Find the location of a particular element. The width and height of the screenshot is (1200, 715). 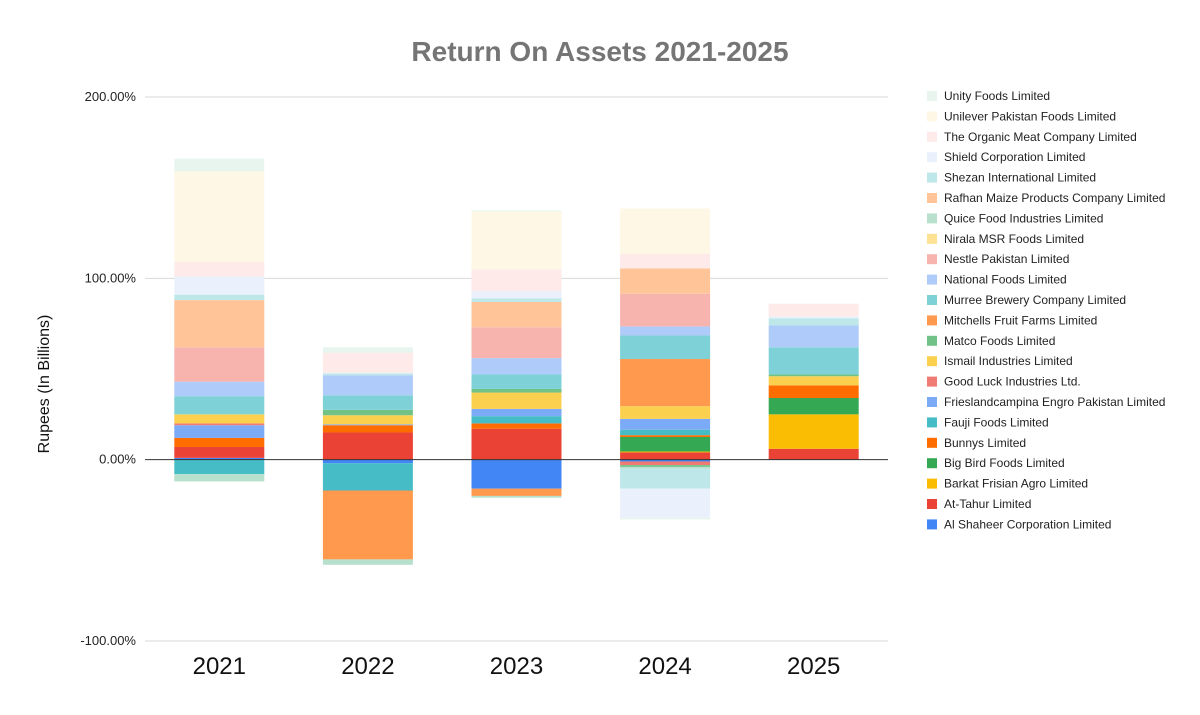

y-axis-label: Rupees (In Billions) is located at coordinates (44, 384).